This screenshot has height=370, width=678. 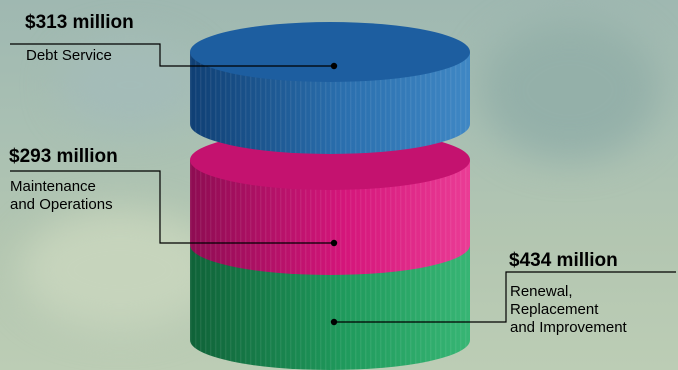 I want to click on leader-line-renewal, so click(x=505, y=297).